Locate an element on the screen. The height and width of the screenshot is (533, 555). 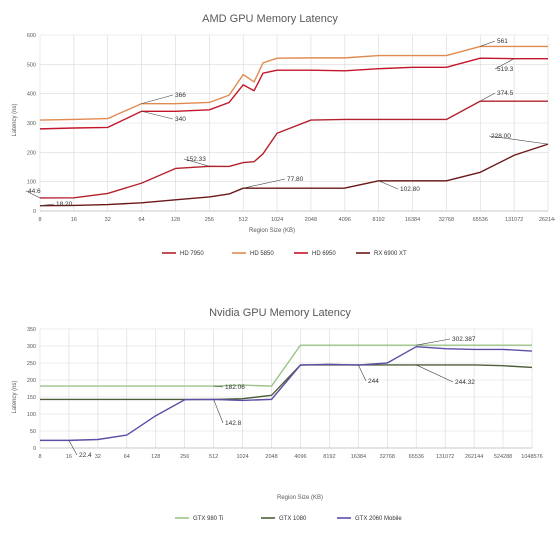
annotation-label: 152.33 is located at coordinates (196, 159).